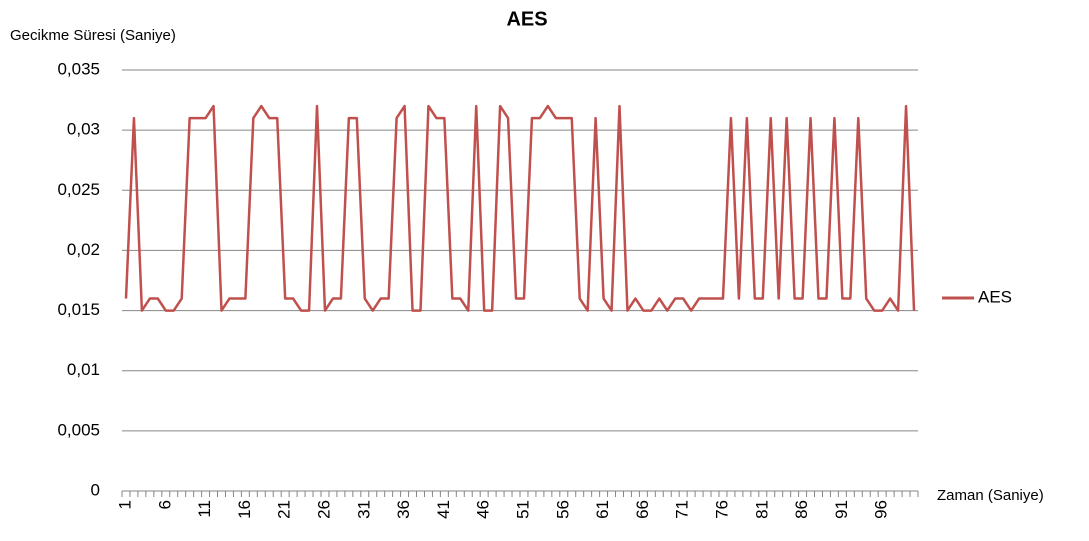 The width and height of the screenshot is (1089, 541). What do you see at coordinates (403, 509) in the screenshot?
I see `x-tick-label: 36` at bounding box center [403, 509].